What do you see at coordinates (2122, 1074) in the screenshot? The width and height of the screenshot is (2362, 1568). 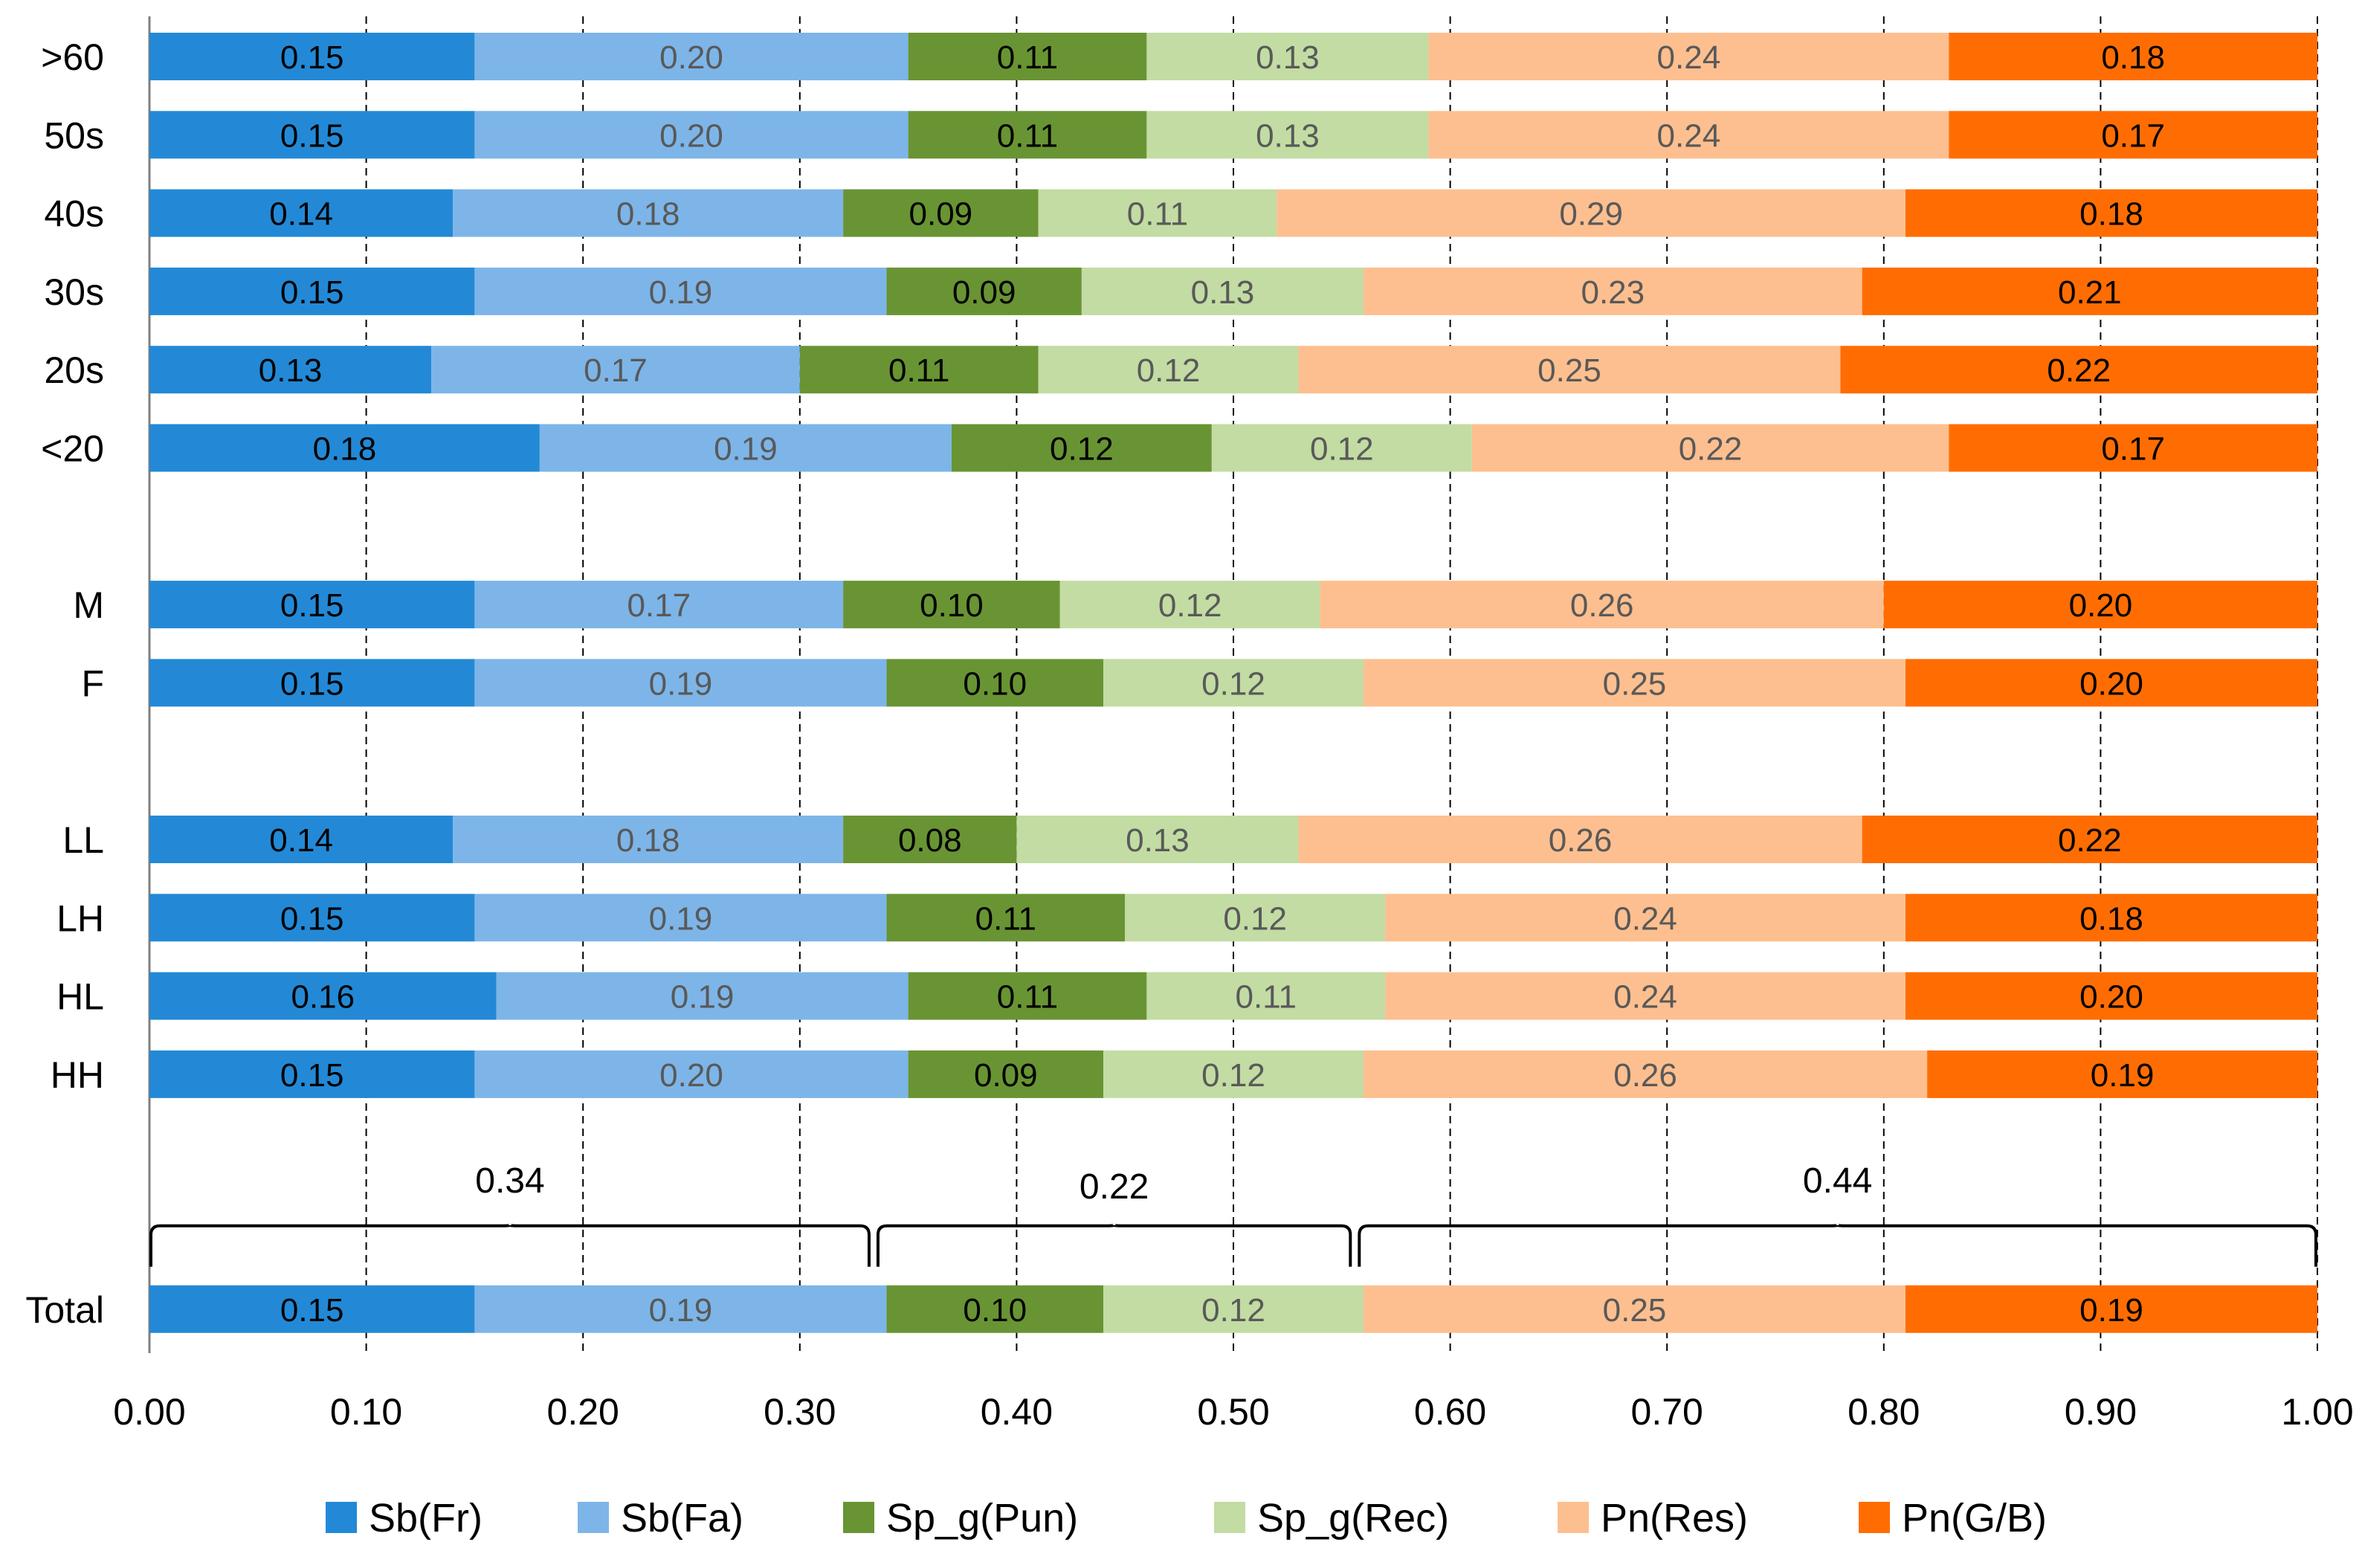 I see `bar-hh-pn-g-b` at bounding box center [2122, 1074].